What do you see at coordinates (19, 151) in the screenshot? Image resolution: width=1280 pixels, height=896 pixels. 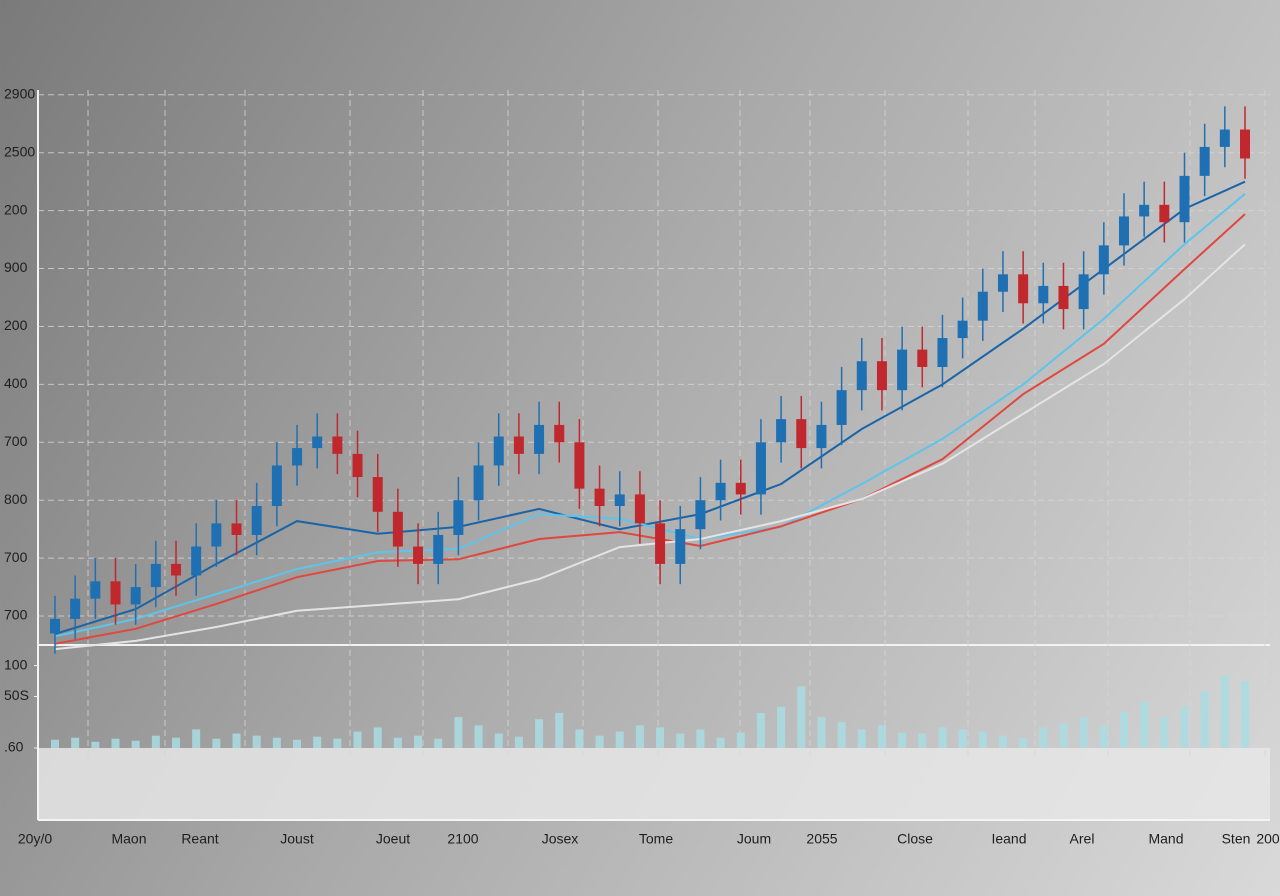 I see `y-tick-label: 2500` at bounding box center [19, 151].